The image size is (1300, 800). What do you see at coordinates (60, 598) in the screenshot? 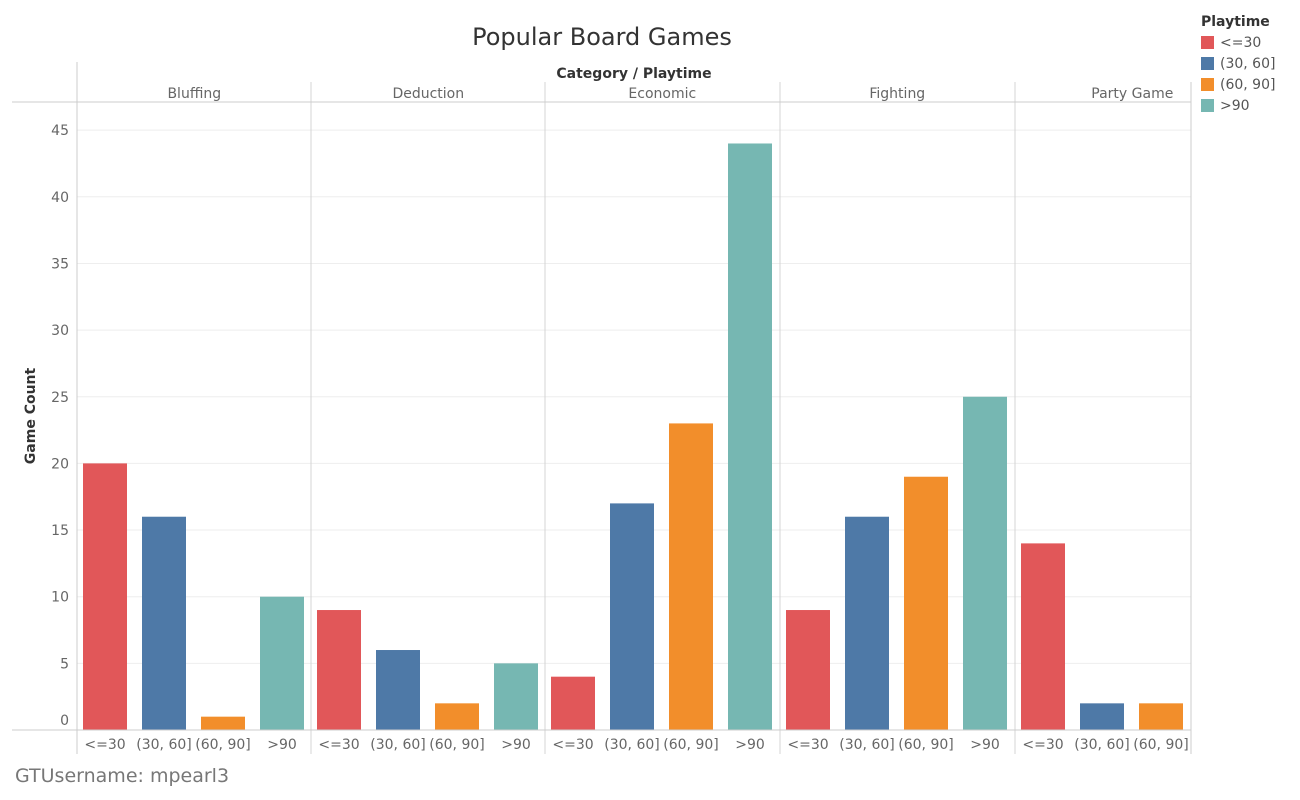
I see `y-tick-label: 10` at bounding box center [60, 598].